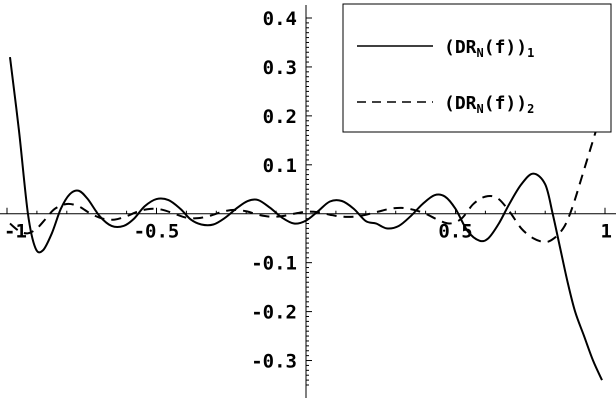 Image resolution: width=616 pixels, height=398 pixels. I want to click on y-tick-label: -0.2, so click(274, 313).